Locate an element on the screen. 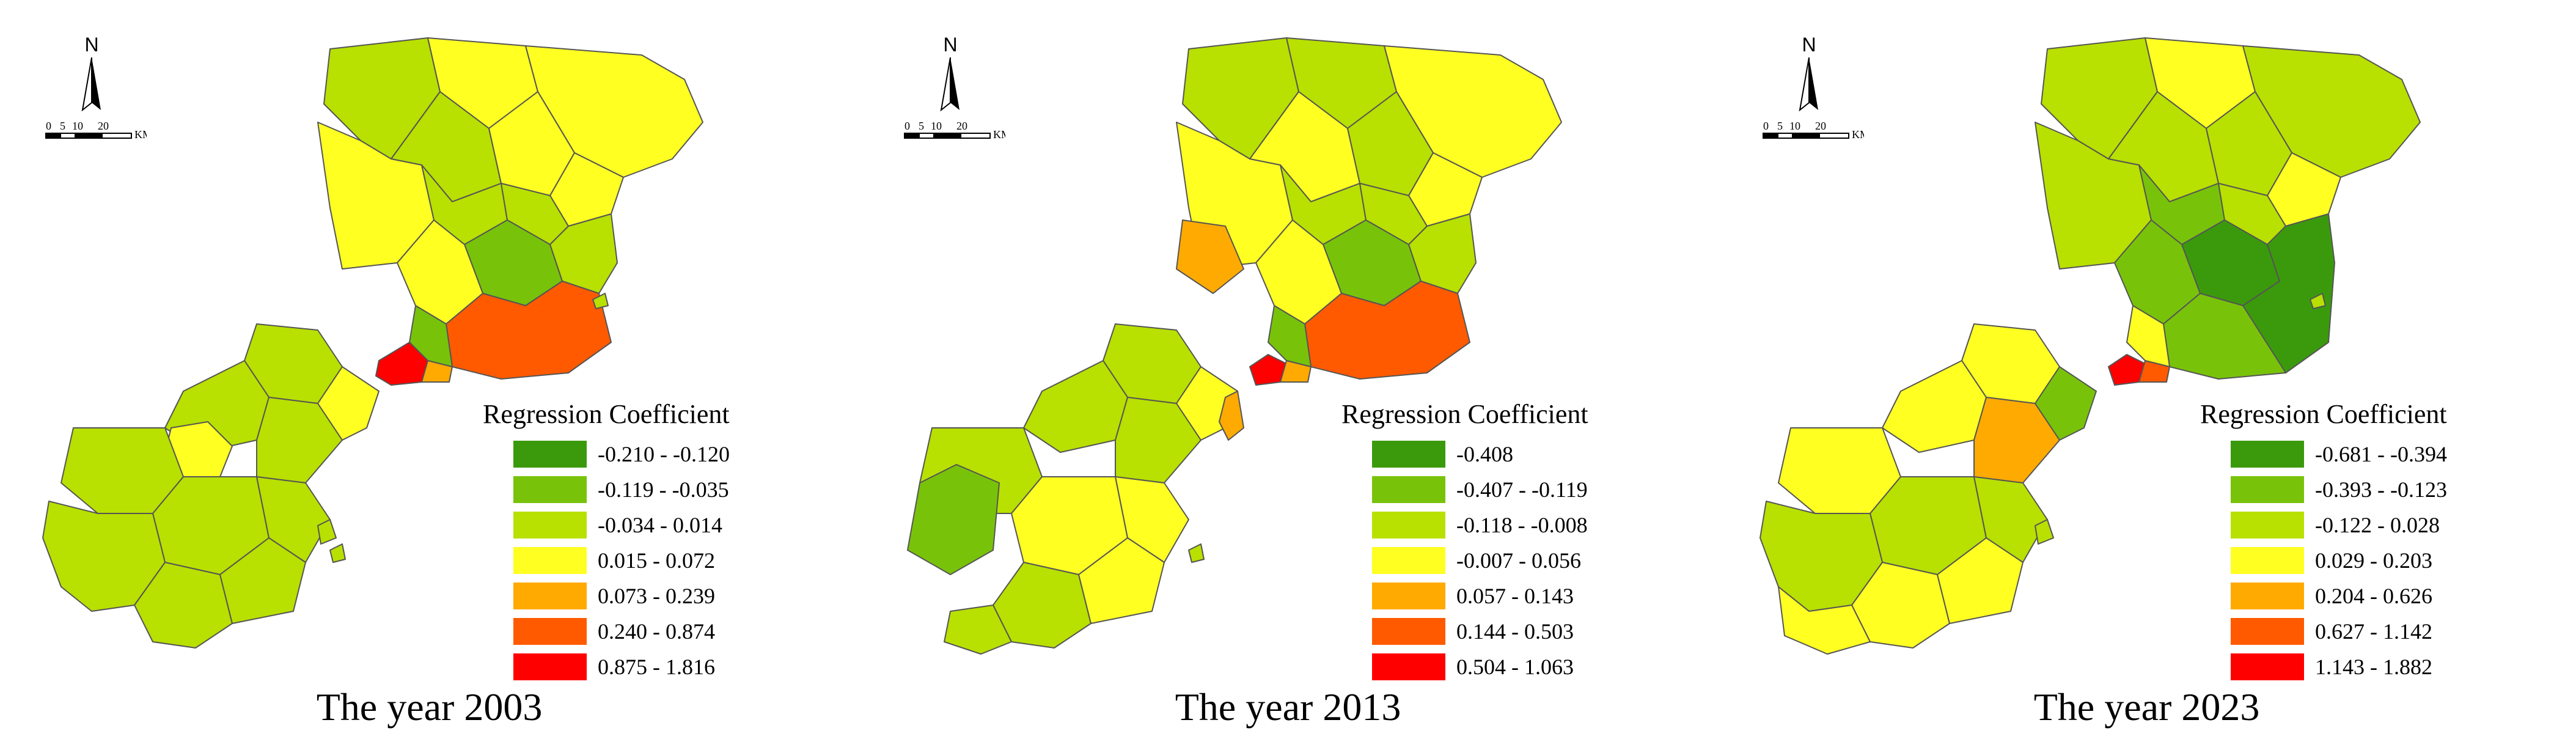  legend-item: -0.007 - 0.056 is located at coordinates (1524, 560).